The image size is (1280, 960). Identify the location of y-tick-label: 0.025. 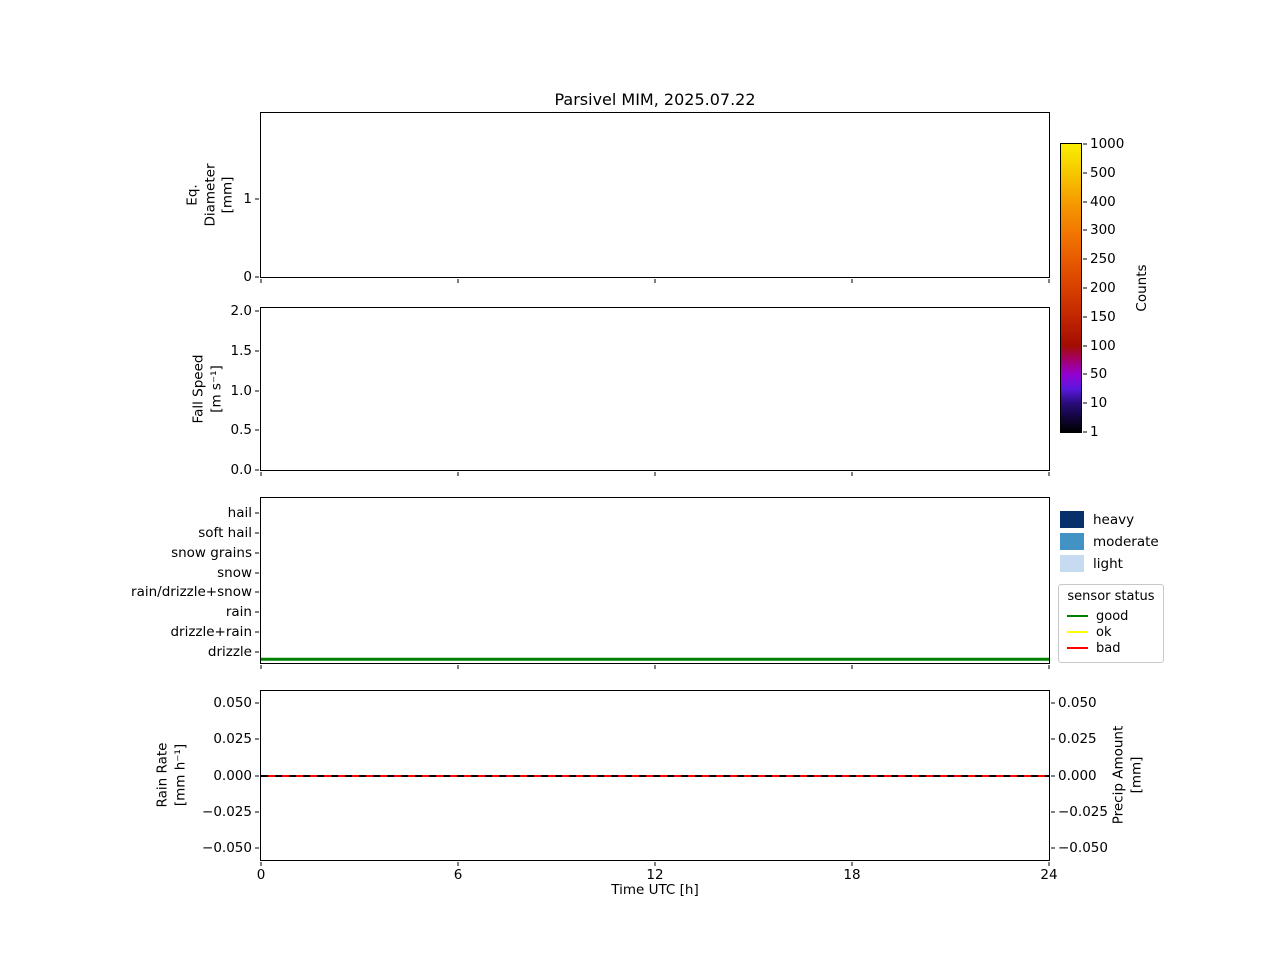
(232, 739).